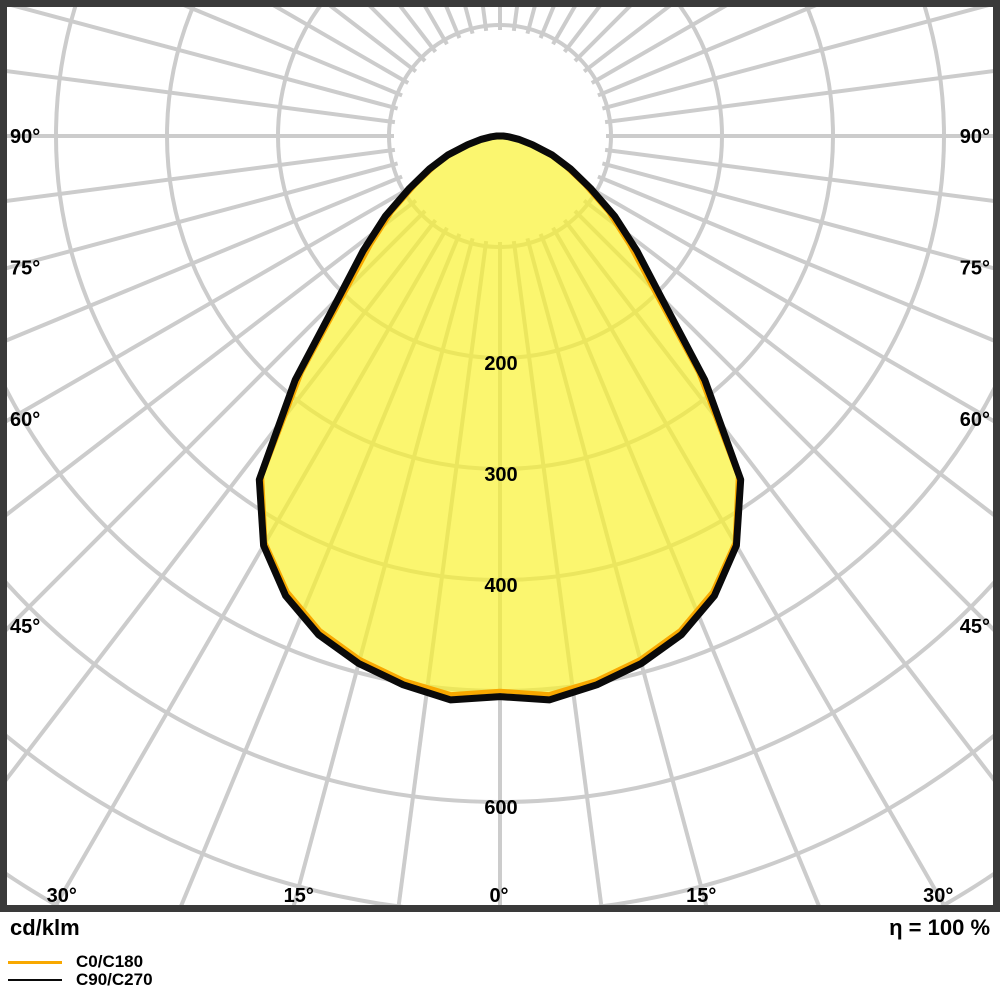  I want to click on angle-label-right-45: 45°, so click(975, 627).